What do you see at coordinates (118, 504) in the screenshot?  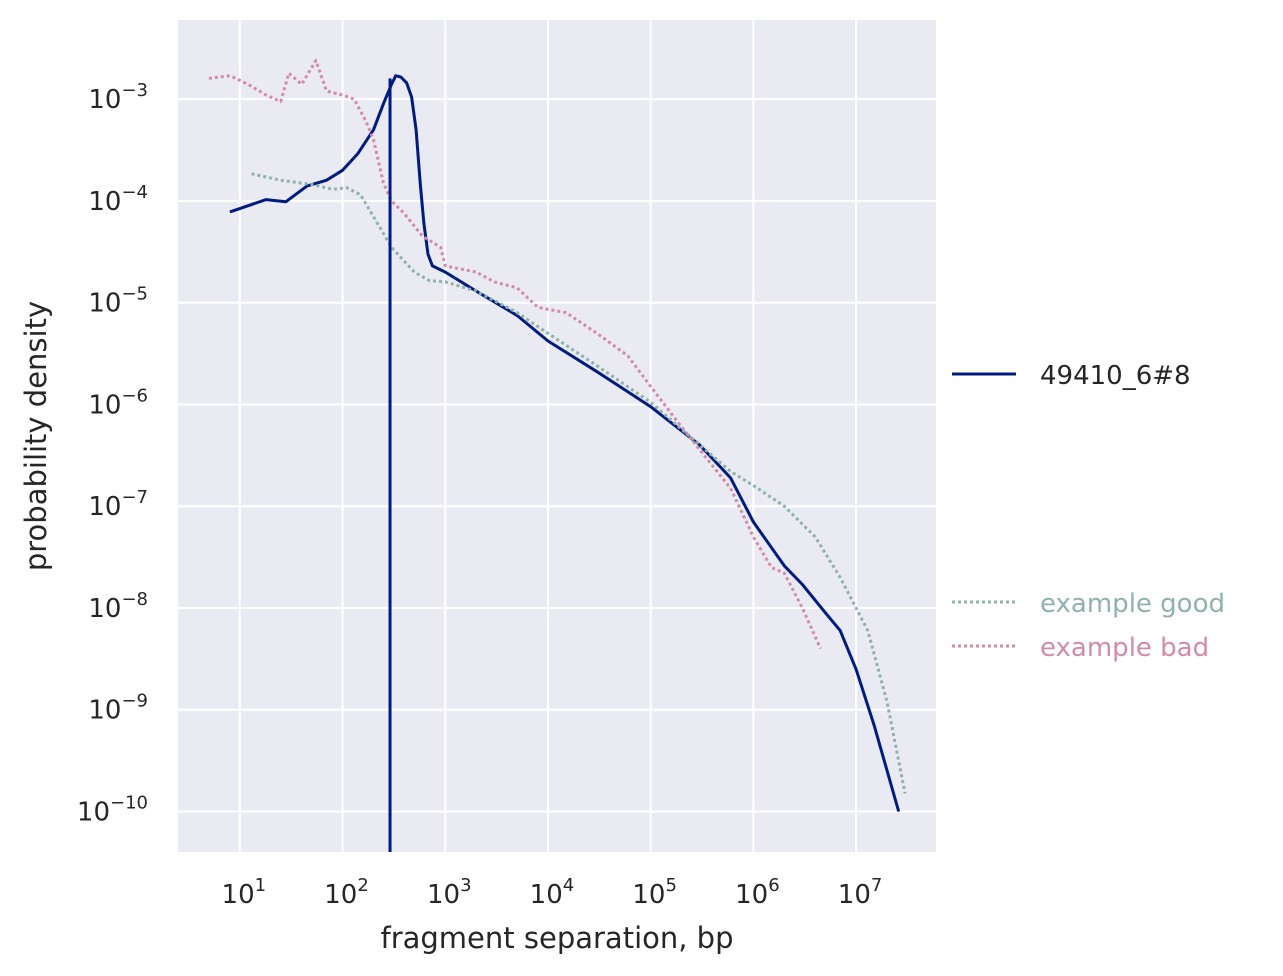 I see `y-tick-label: 10⁻⁷` at bounding box center [118, 504].